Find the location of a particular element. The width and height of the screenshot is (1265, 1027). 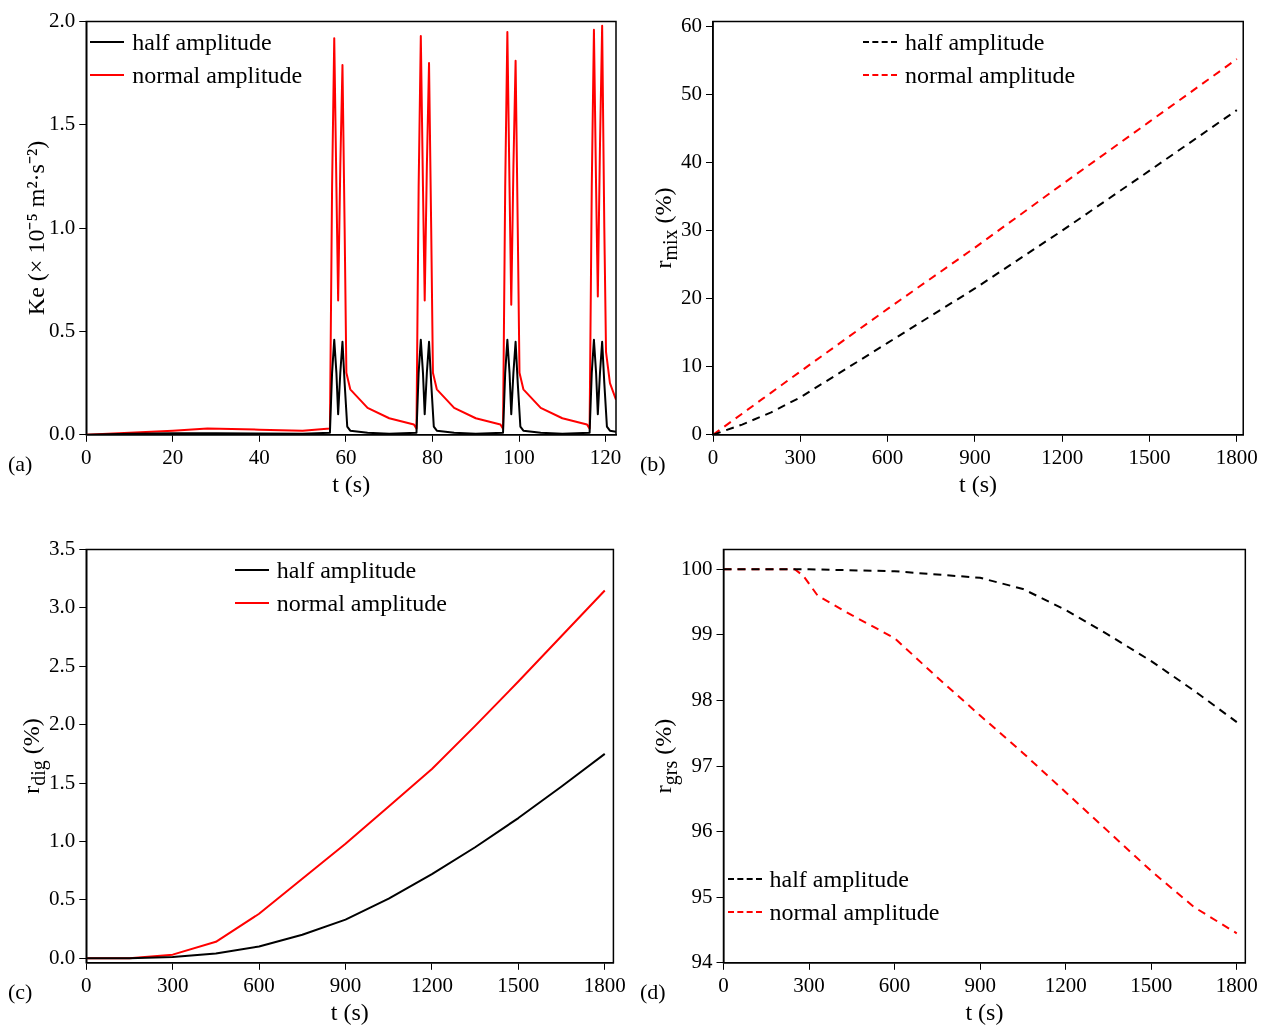

y-tick-label: 60 is located at coordinates (691, 24).